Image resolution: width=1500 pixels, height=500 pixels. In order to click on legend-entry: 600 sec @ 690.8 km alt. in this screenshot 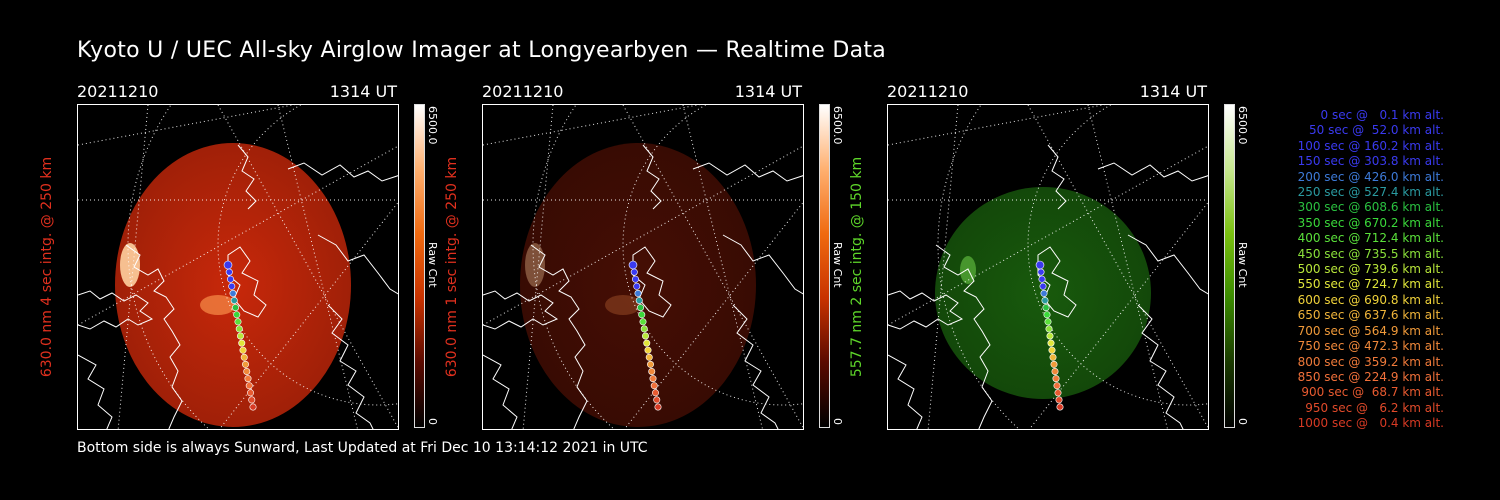, I will do `click(1370, 299)`.